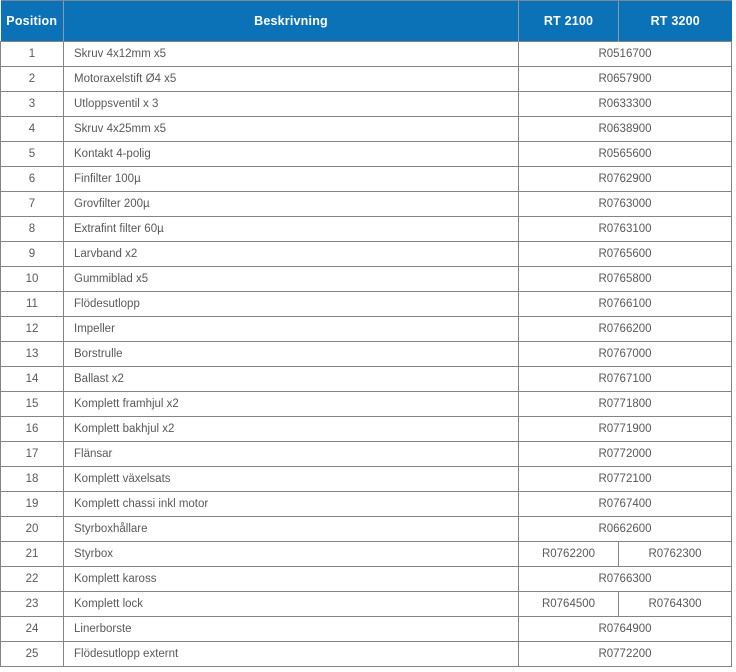 The image size is (736, 672). What do you see at coordinates (32, 579) in the screenshot?
I see `position-cell: 22` at bounding box center [32, 579].